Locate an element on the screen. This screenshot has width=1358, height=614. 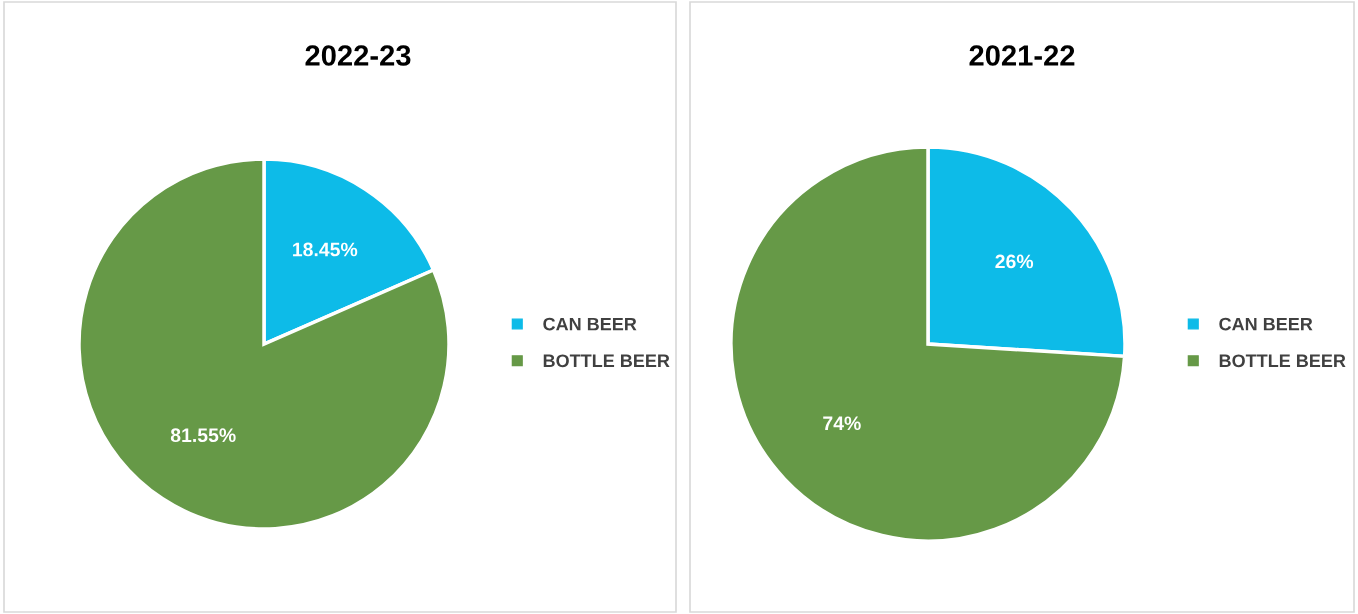
data-label: 18.45% is located at coordinates (325, 249).